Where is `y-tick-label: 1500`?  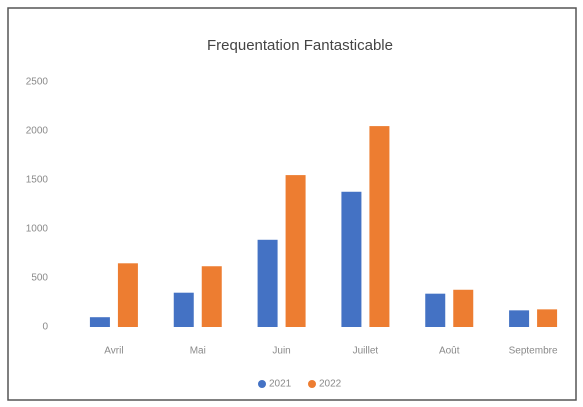 y-tick-label: 1500 is located at coordinates (37, 180).